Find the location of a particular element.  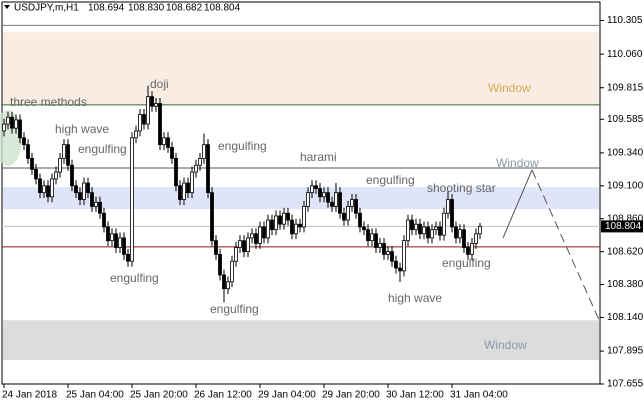

price-label: 108.804 is located at coordinates (623, 226).